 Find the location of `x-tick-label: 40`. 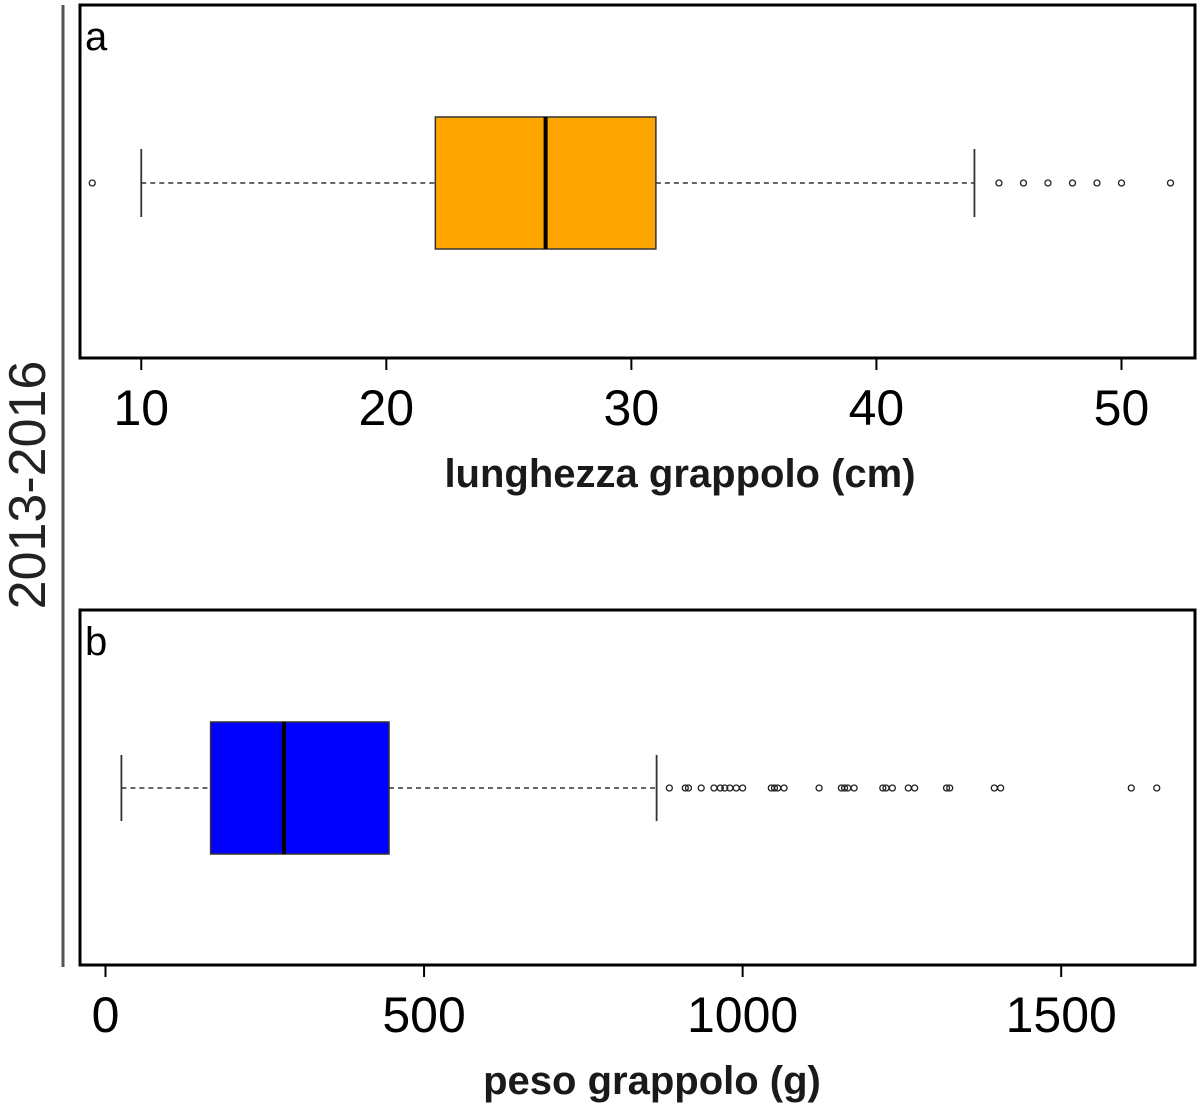

x-tick-label: 40 is located at coordinates (877, 408).